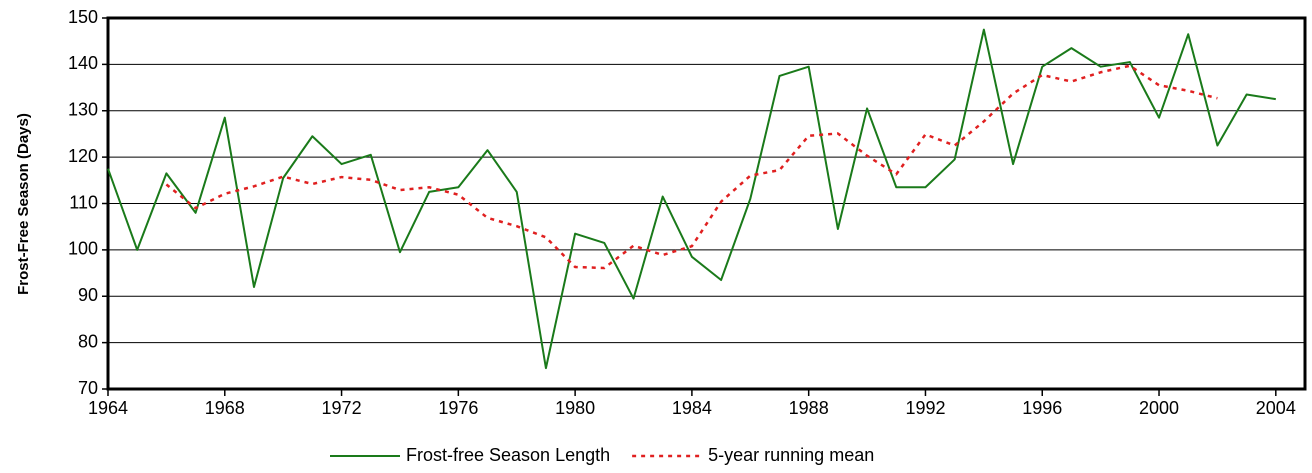  Describe the element at coordinates (108, 408) in the screenshot. I see `x-tick-label: 1964` at that location.